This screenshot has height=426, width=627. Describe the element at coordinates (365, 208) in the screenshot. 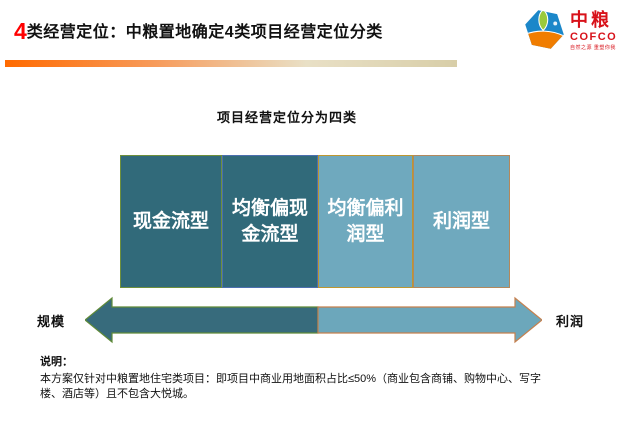

I see `category-label: 均衡偏利` at that location.